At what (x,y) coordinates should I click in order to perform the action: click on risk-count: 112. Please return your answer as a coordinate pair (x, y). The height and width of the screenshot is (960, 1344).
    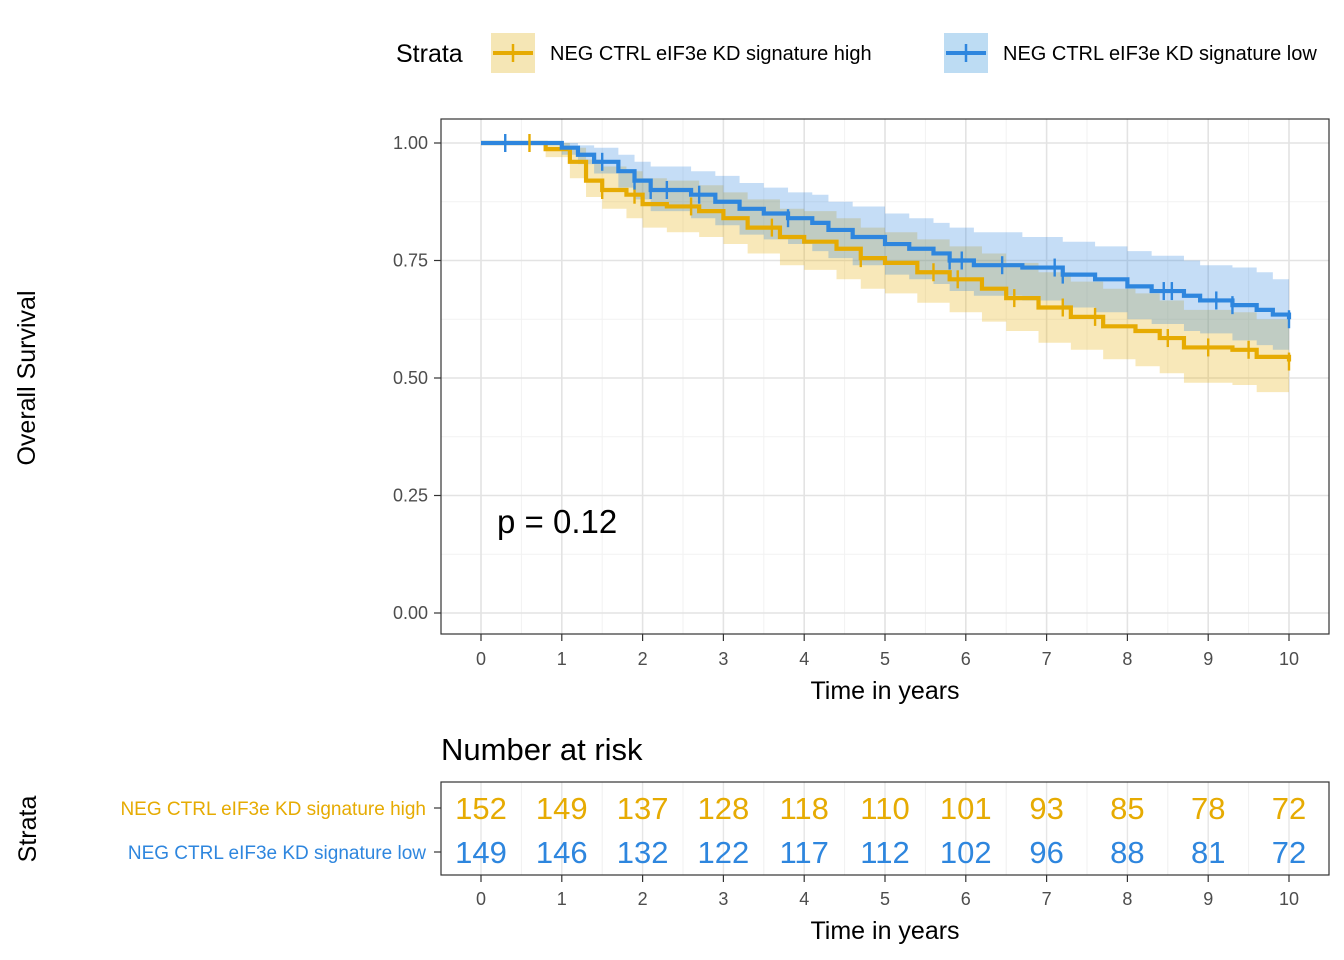
    Looking at the image, I should click on (884, 852).